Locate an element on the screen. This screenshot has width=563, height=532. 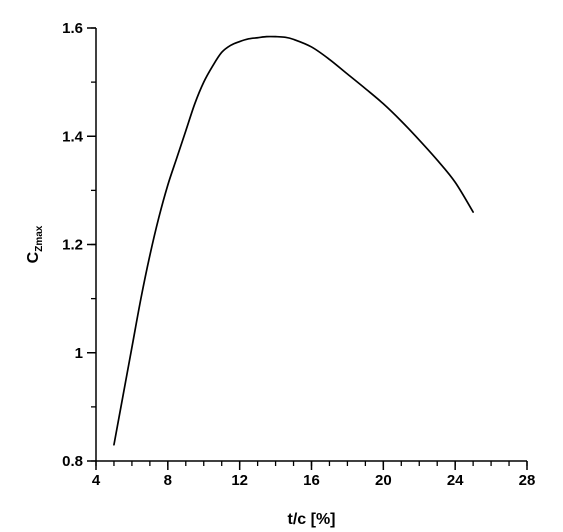
y-tick-label: 1.2 is located at coordinates (72, 245).